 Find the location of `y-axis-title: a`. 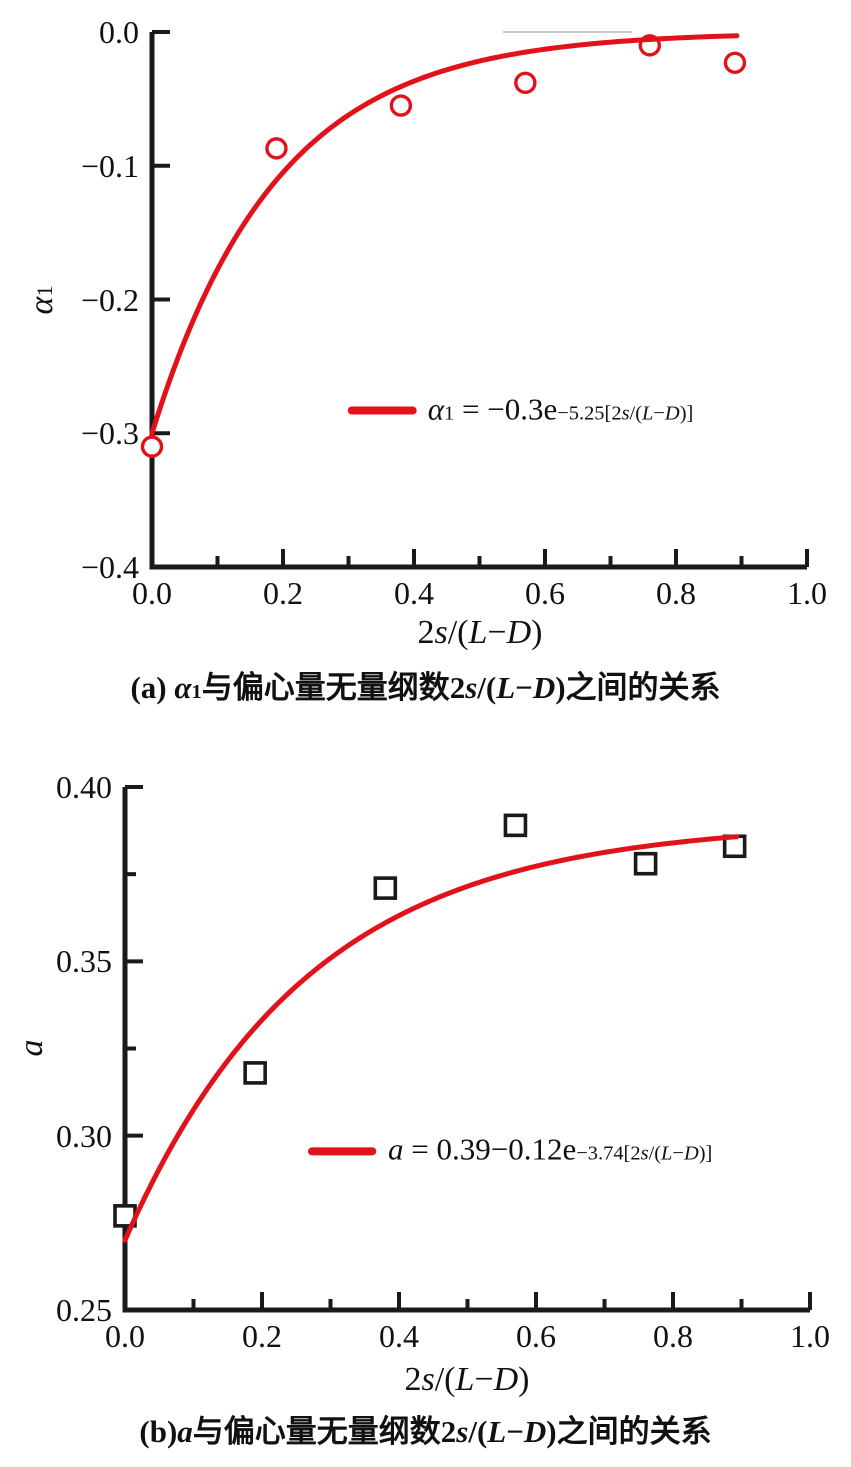

y-axis-title: a is located at coordinates (31, 1048).